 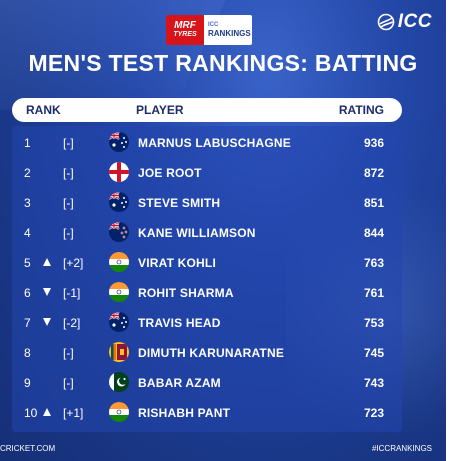 What do you see at coordinates (414, 21) in the screenshot?
I see `icc-logo-text: ICC` at bounding box center [414, 21].